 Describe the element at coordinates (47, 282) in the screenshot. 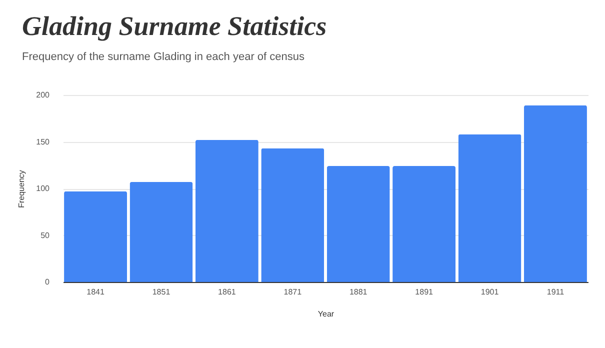

I see `y-tick-label: 0` at that location.